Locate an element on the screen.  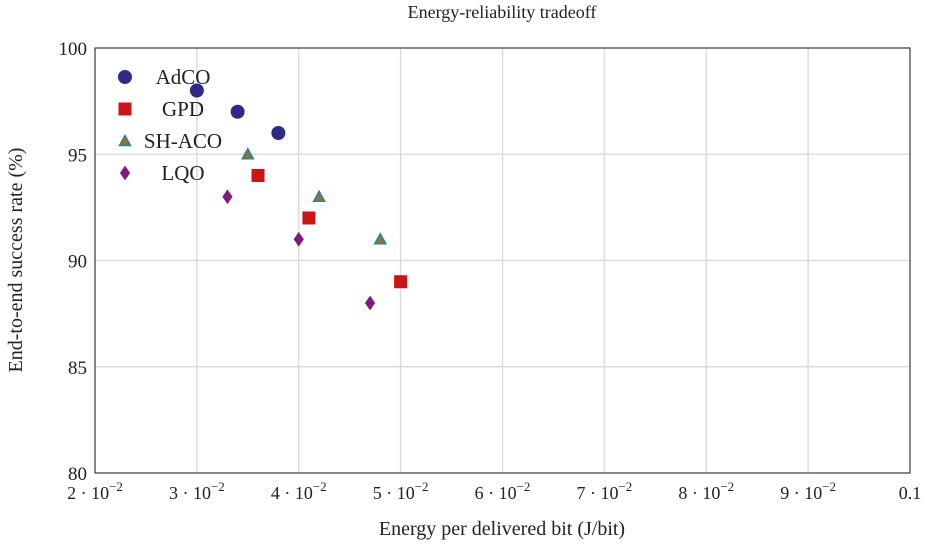
x-tick-label: 7 · 10⁻² is located at coordinates (604, 491).